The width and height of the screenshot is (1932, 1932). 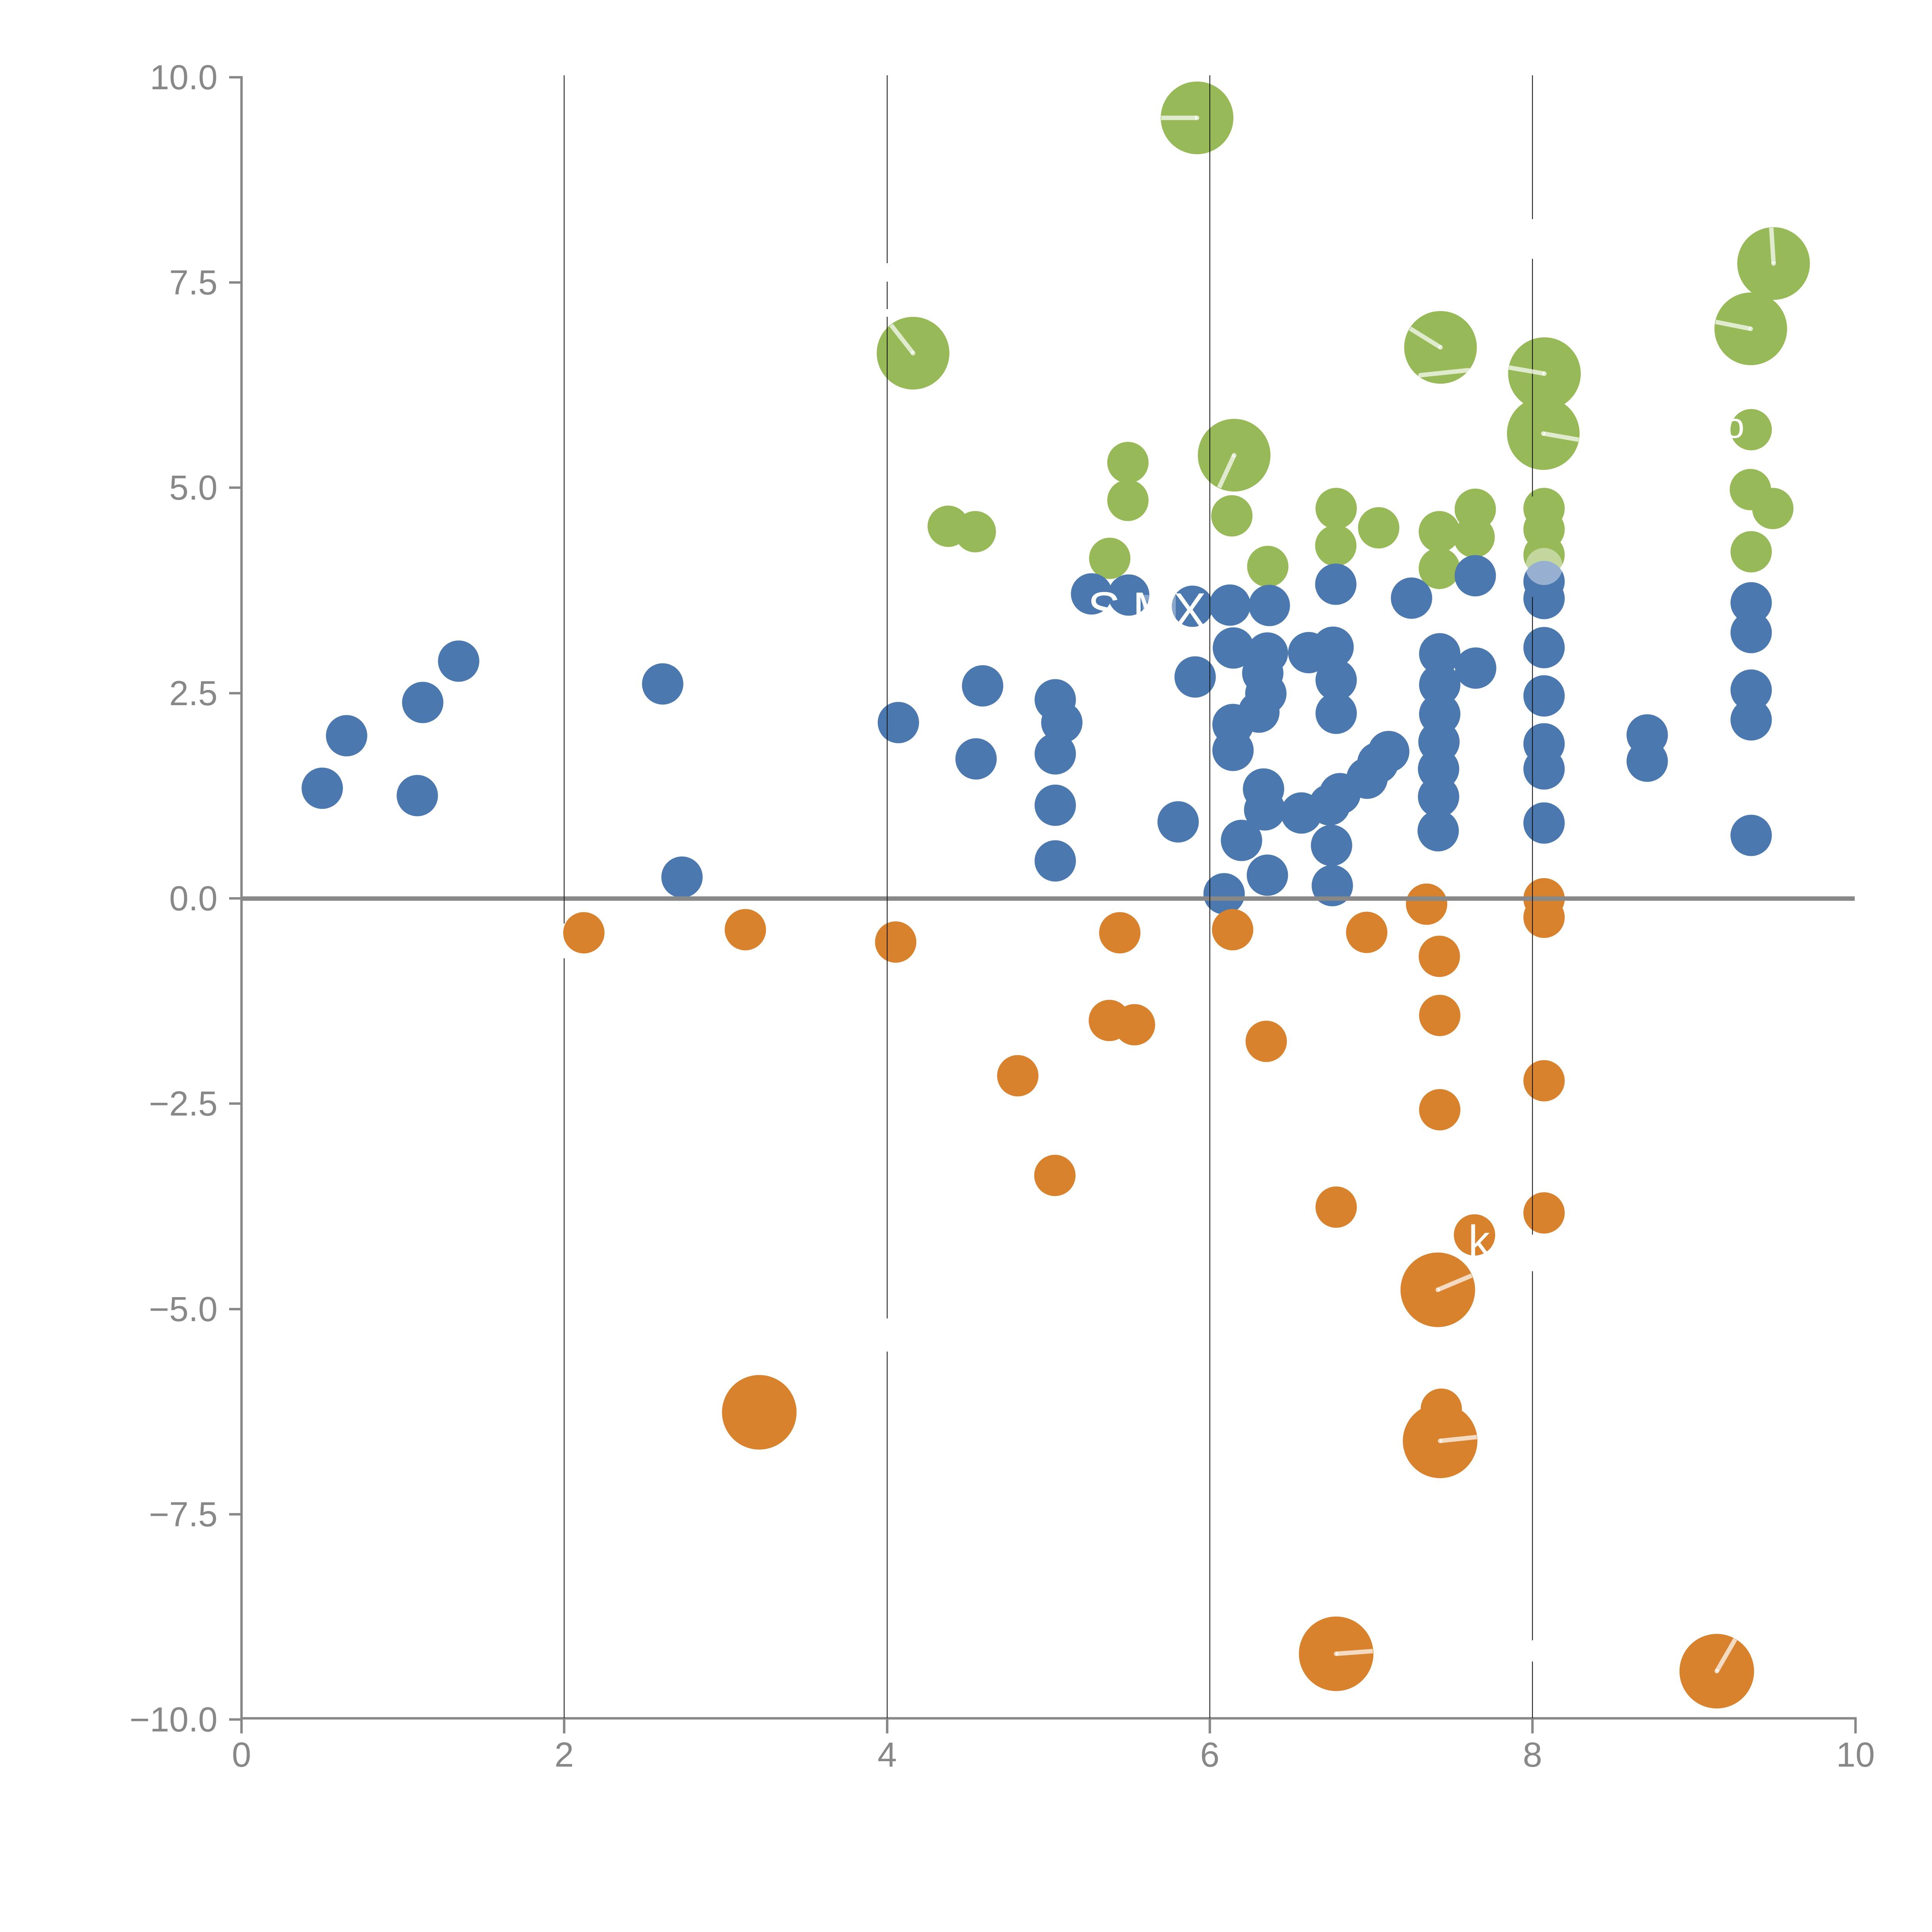 I want to click on svg-text: 10.0, so click(x=184, y=78).